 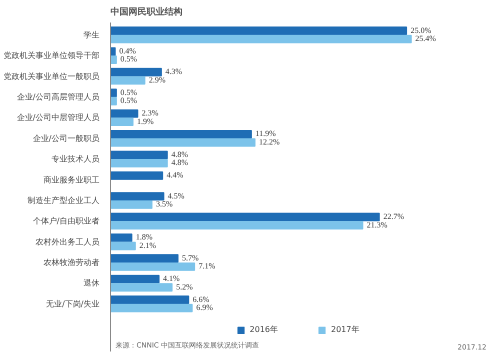 I want to click on data-label: 6.6%, so click(x=201, y=299).